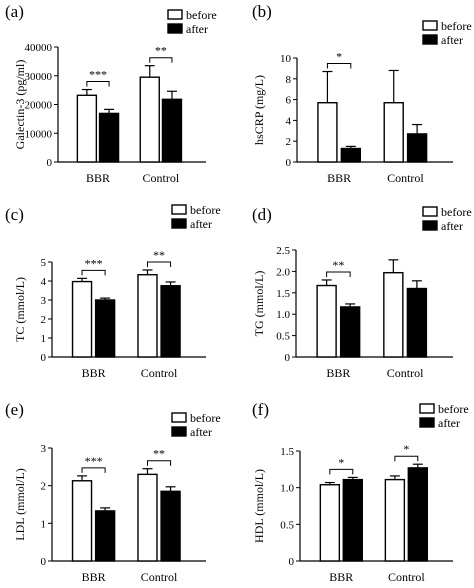 The width and height of the screenshot is (474, 588). I want to click on y-tick-label: 10, so click(286, 59).